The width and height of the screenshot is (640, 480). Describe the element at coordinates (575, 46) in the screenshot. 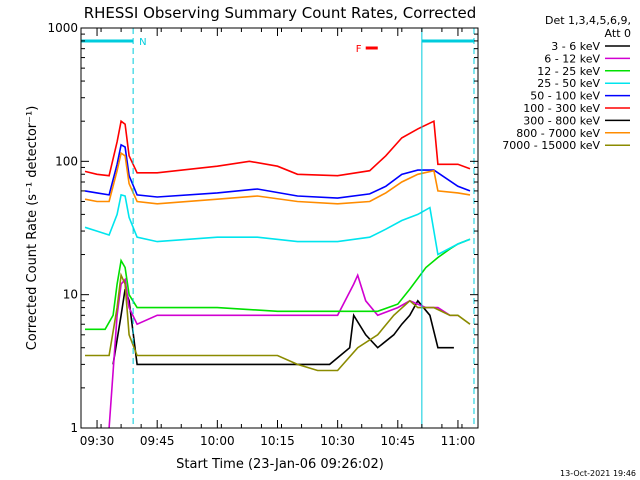

I see `legend-label: 3 - 6 keV` at that location.